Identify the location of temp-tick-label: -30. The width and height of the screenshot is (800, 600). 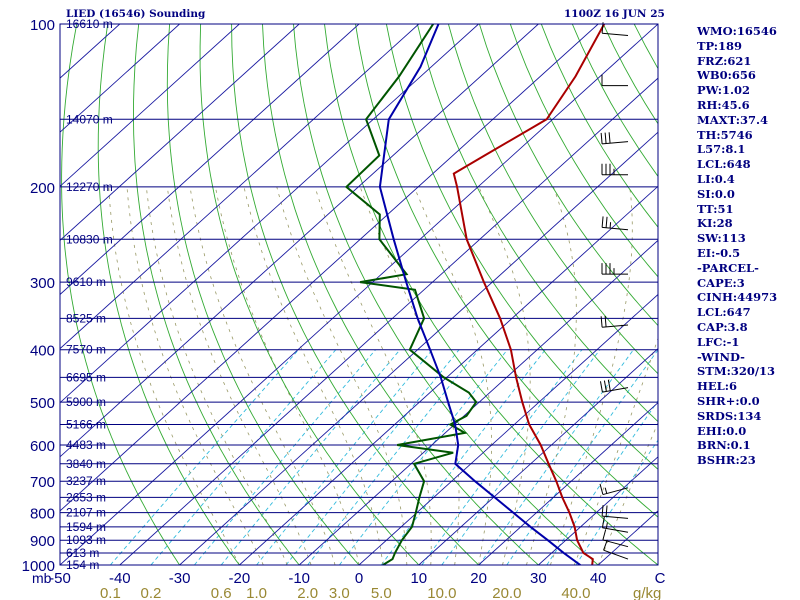
(180, 578).